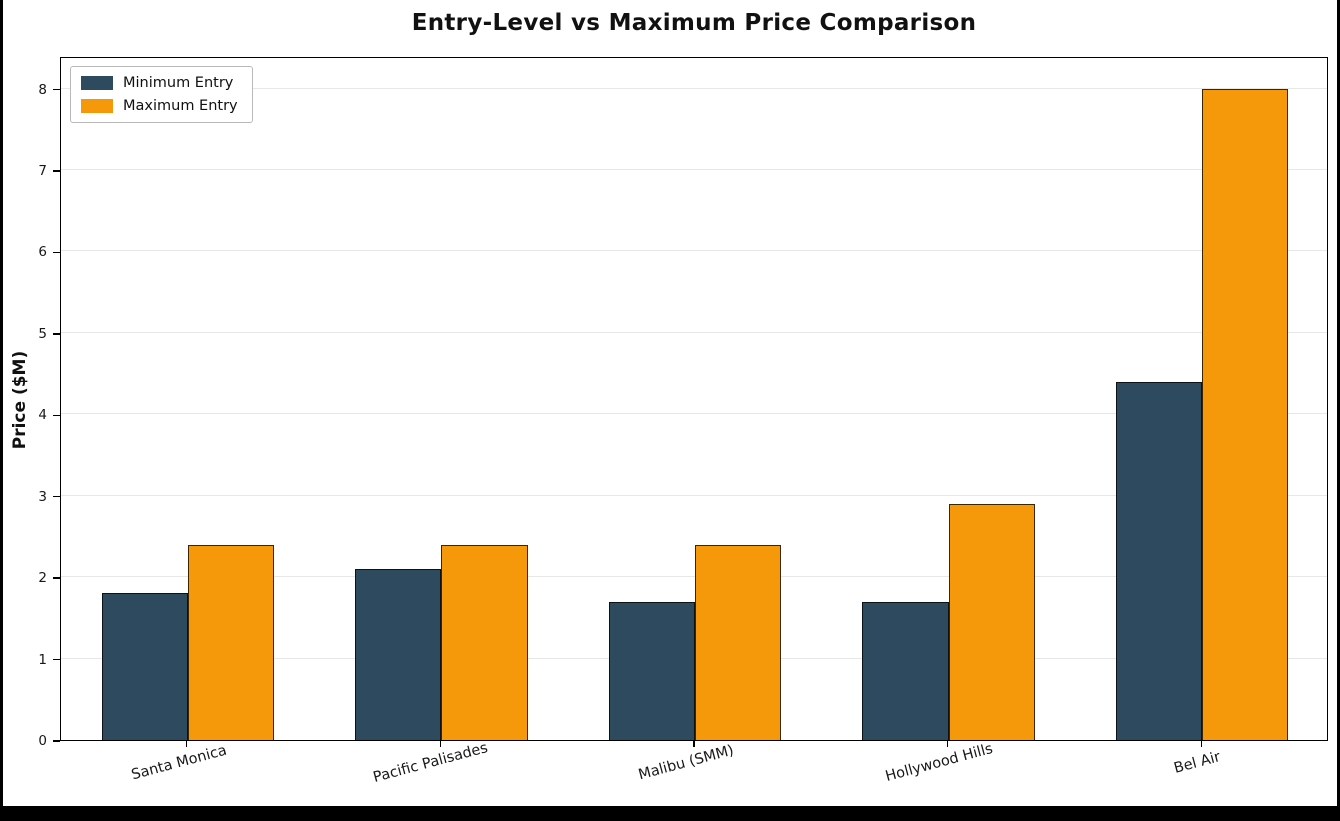 This screenshot has height=821, width=1340. I want to click on y-tick-label: 2, so click(42, 578).